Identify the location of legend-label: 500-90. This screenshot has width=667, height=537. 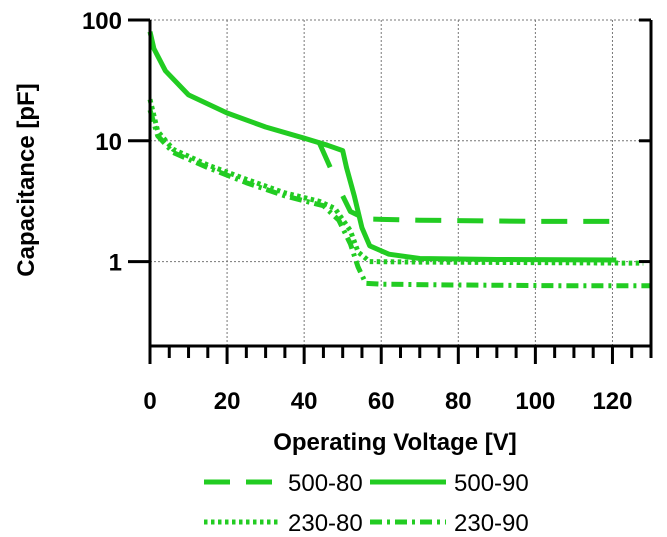
(491, 483).